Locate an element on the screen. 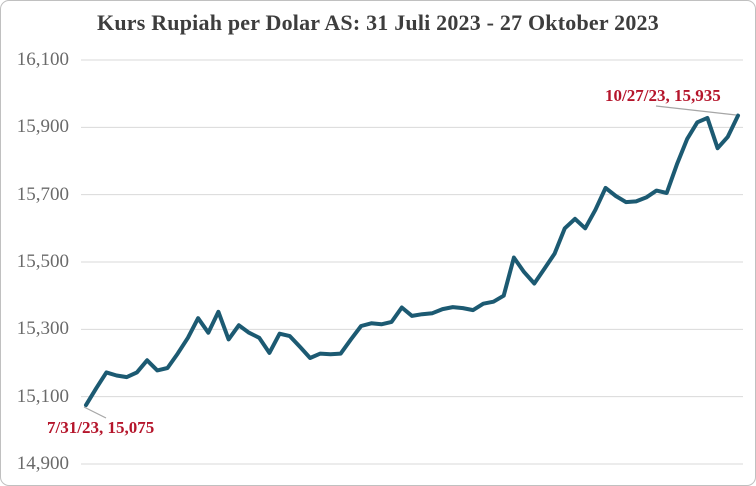 This screenshot has height=486, width=756. y-axis-label: 15,700 is located at coordinates (42, 194).